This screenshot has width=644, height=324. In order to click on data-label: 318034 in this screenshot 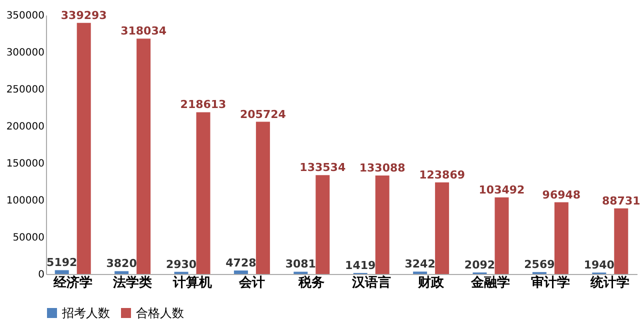, I will do `click(143, 31)`.